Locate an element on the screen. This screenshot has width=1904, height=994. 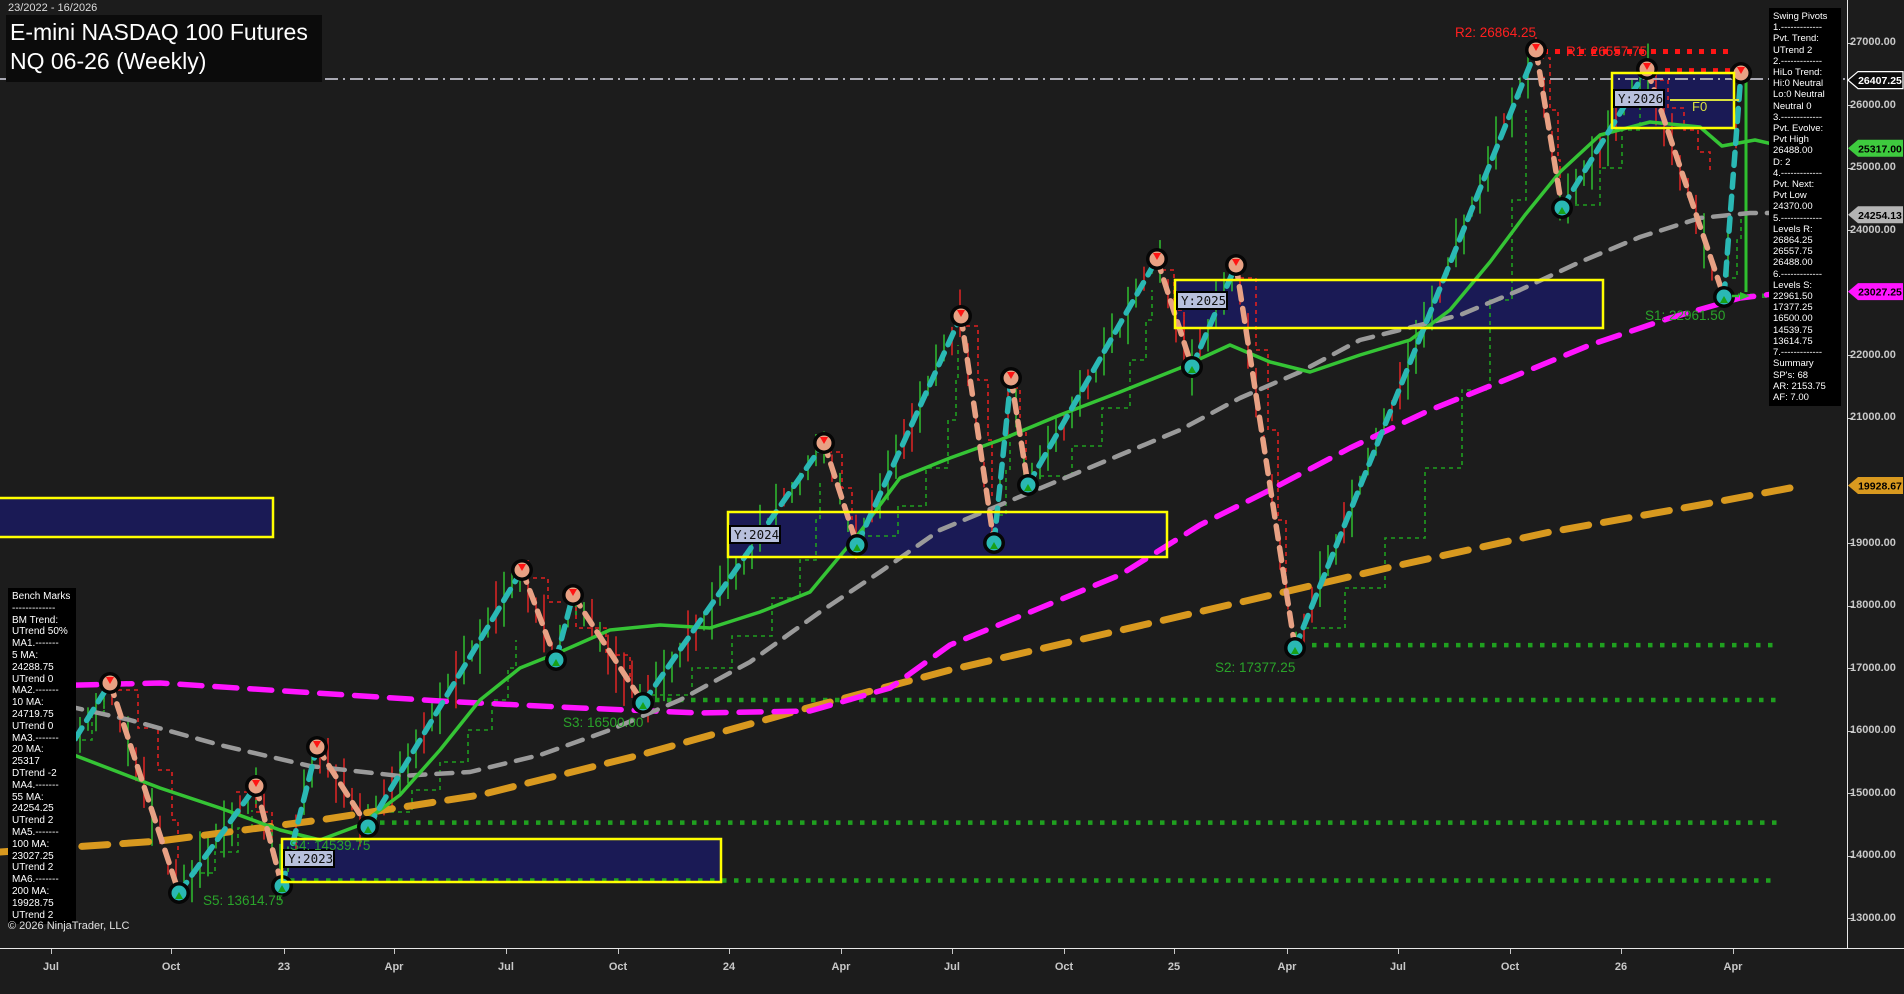
resistance-level-label: R1: 26557.75 is located at coordinates (1606, 51).